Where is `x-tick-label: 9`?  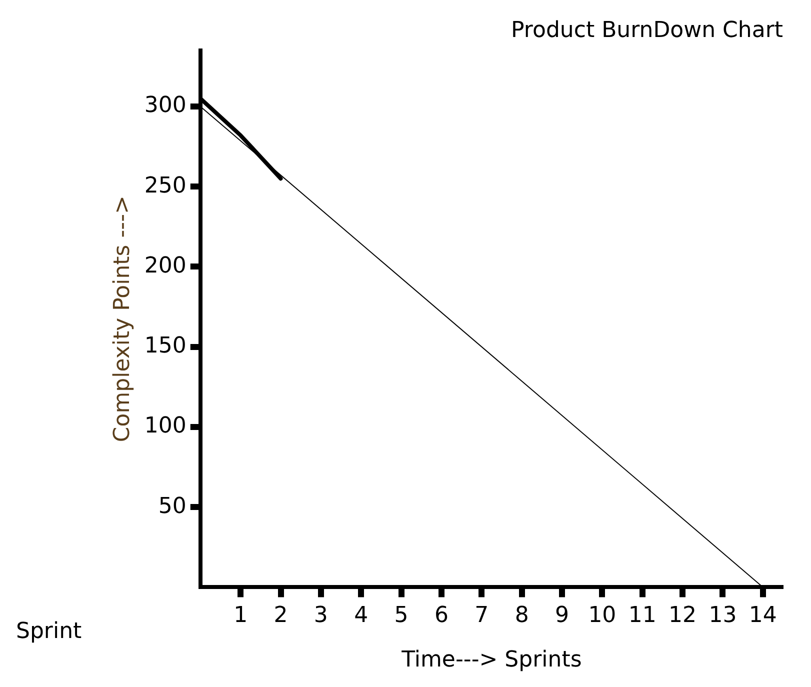 x-tick-label: 9 is located at coordinates (562, 615).